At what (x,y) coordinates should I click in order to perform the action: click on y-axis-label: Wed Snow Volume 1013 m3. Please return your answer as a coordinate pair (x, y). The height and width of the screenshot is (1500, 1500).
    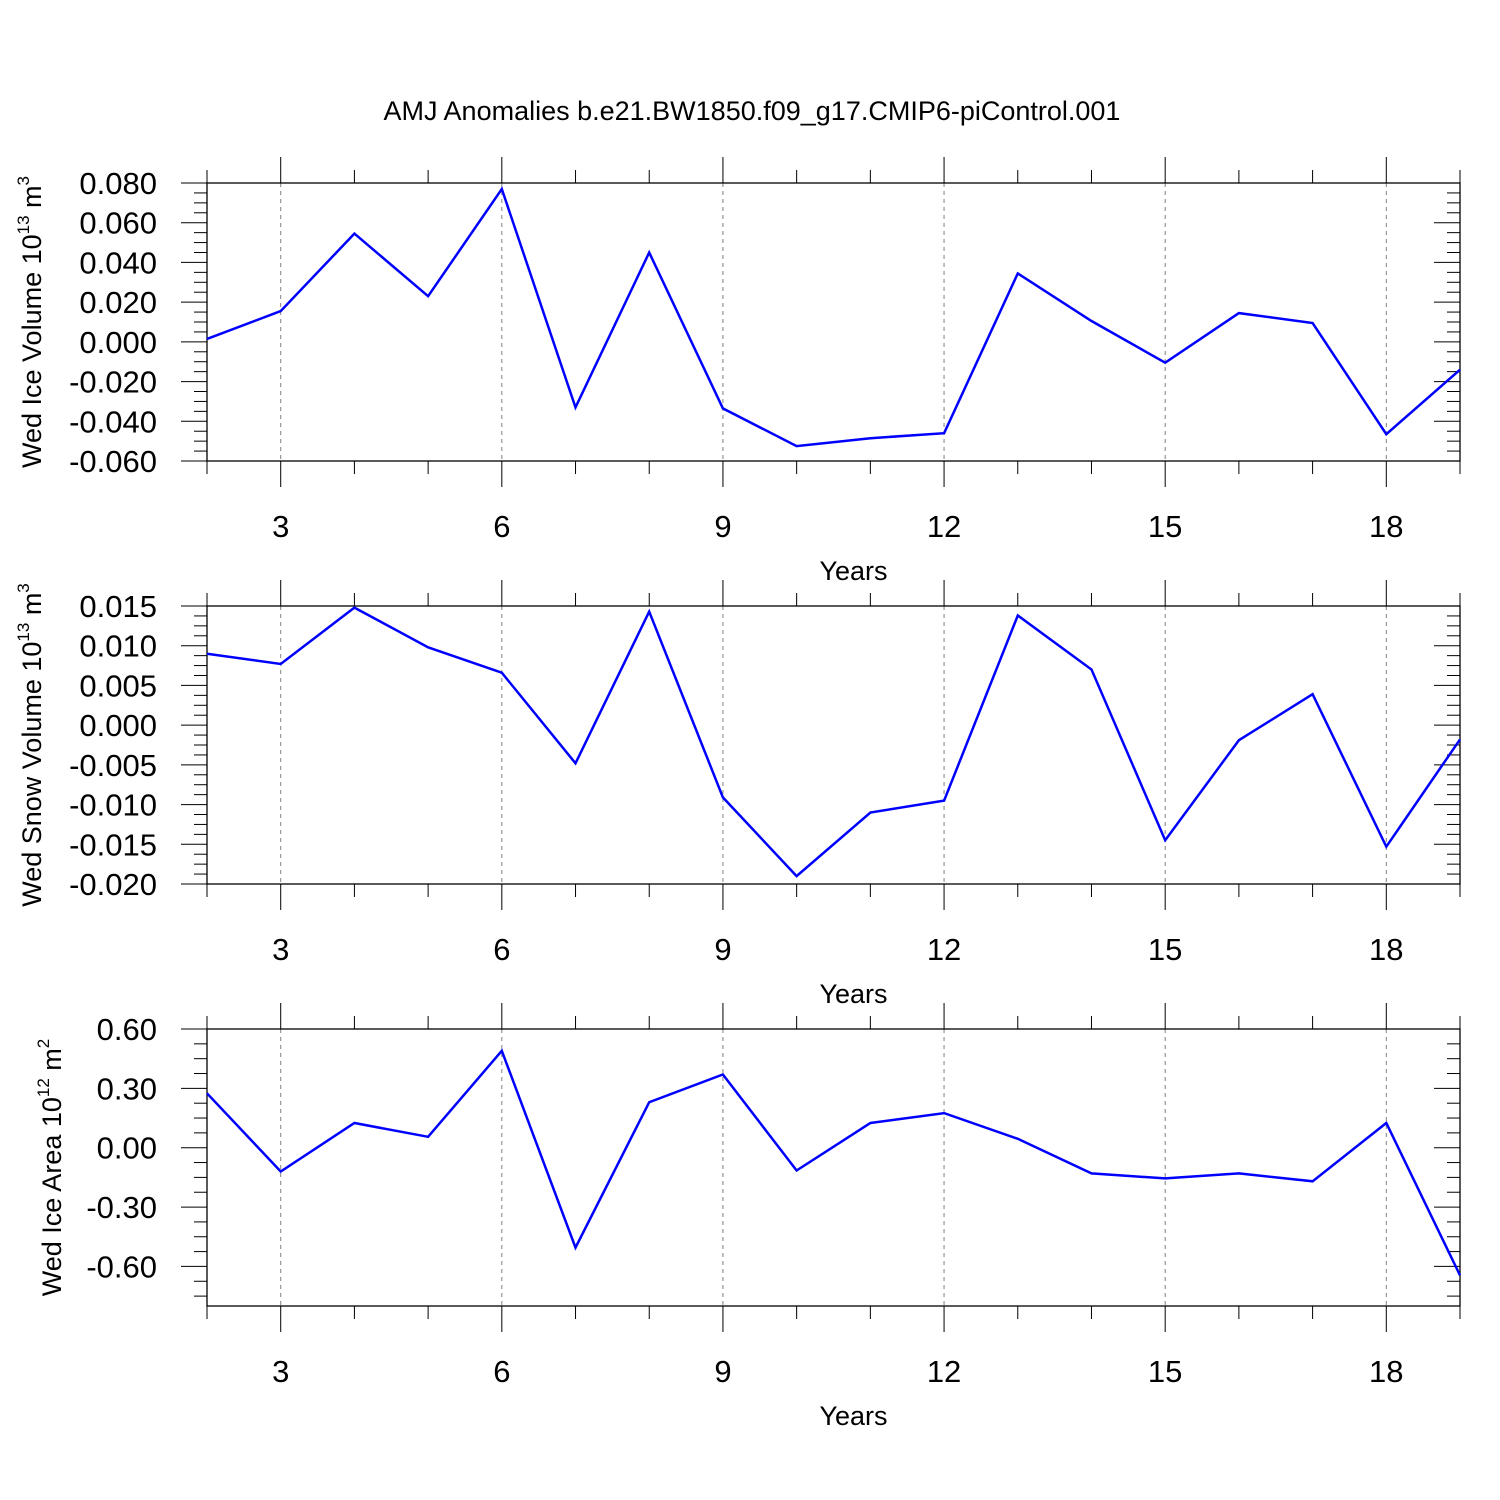
    Looking at the image, I should click on (30, 745).